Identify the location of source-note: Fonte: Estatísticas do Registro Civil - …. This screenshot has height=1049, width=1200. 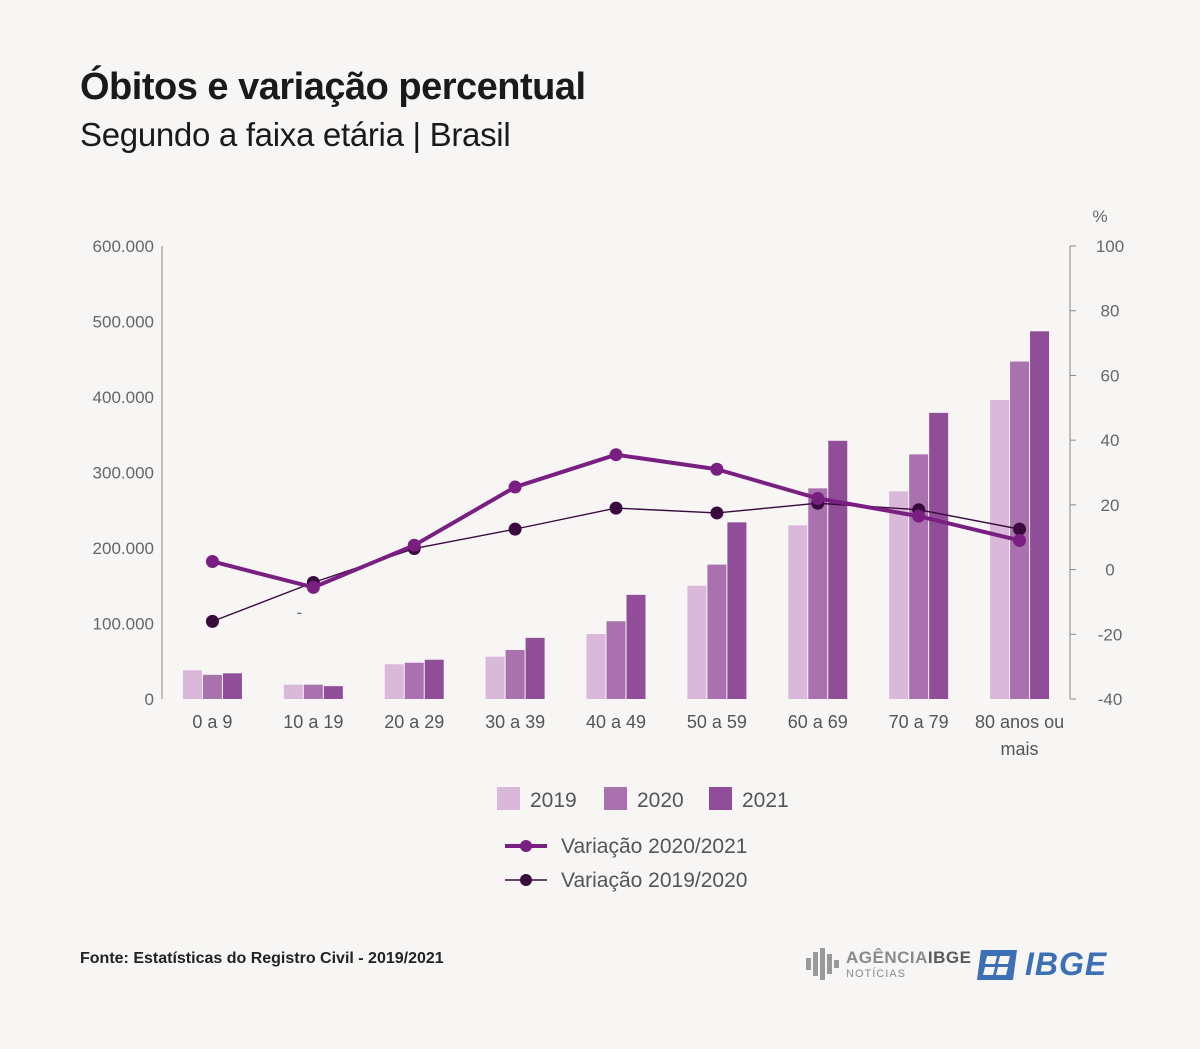
(262, 958).